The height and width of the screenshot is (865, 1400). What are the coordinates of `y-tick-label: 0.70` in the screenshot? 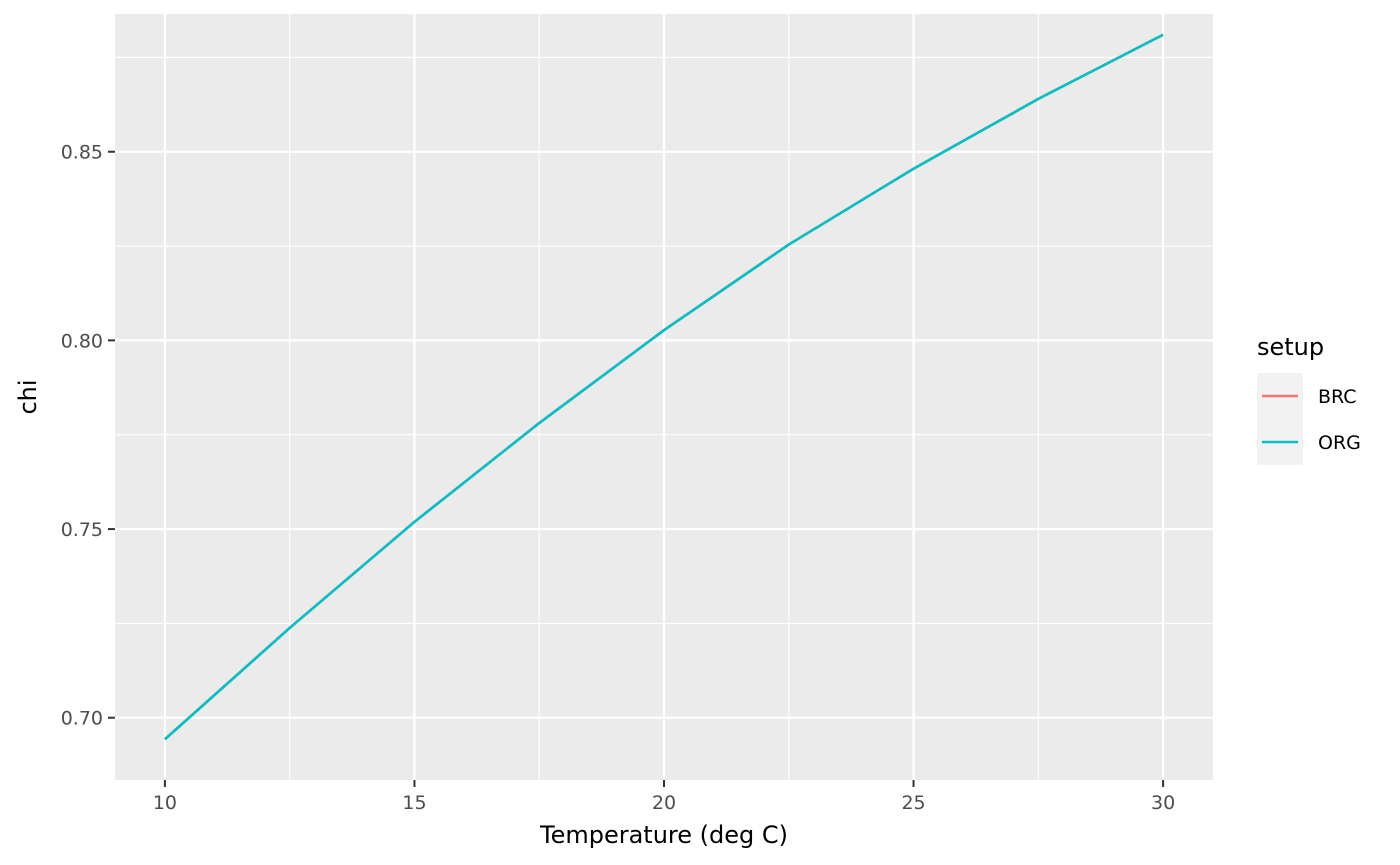 It's located at (82, 719).